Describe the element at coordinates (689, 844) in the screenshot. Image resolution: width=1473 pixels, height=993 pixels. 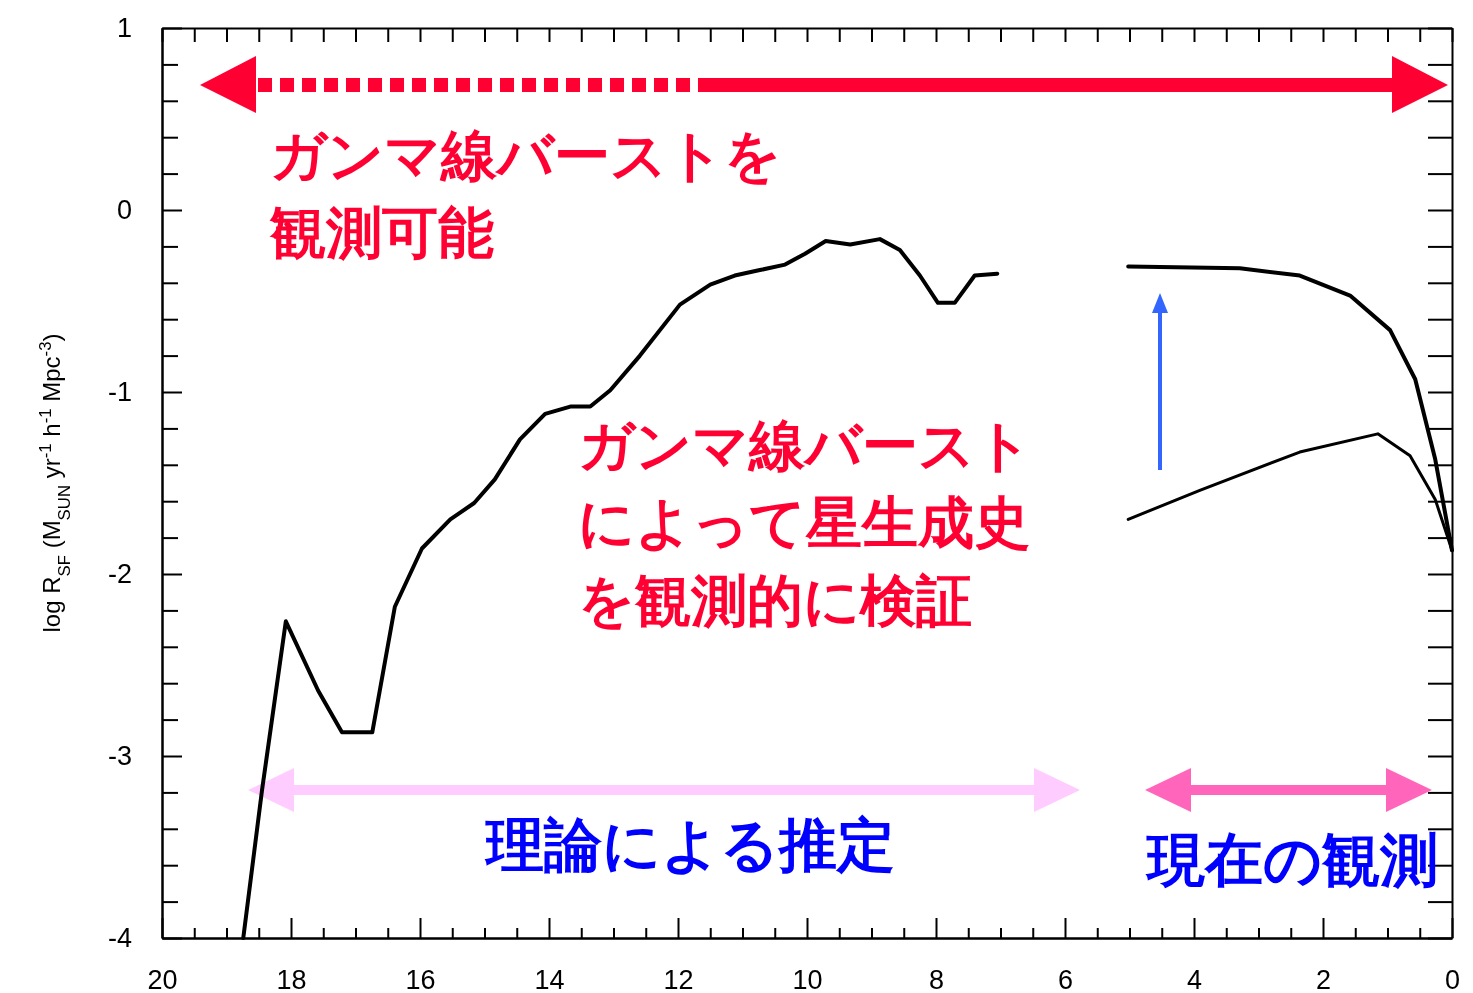
I see `annotation: 理論による推定` at that location.